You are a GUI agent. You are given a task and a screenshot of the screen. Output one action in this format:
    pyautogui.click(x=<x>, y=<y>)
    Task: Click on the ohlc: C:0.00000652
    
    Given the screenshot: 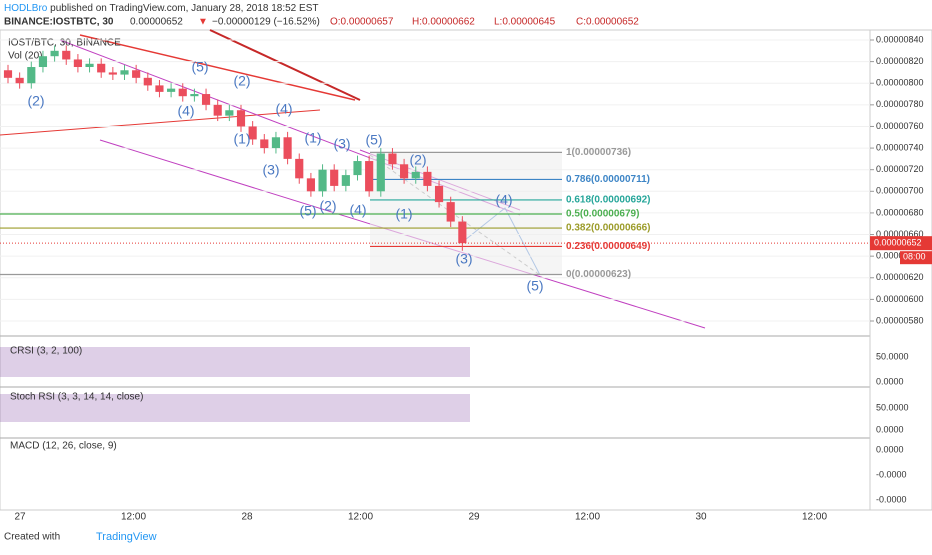 What is the action you would take?
    pyautogui.click(x=607, y=22)
    